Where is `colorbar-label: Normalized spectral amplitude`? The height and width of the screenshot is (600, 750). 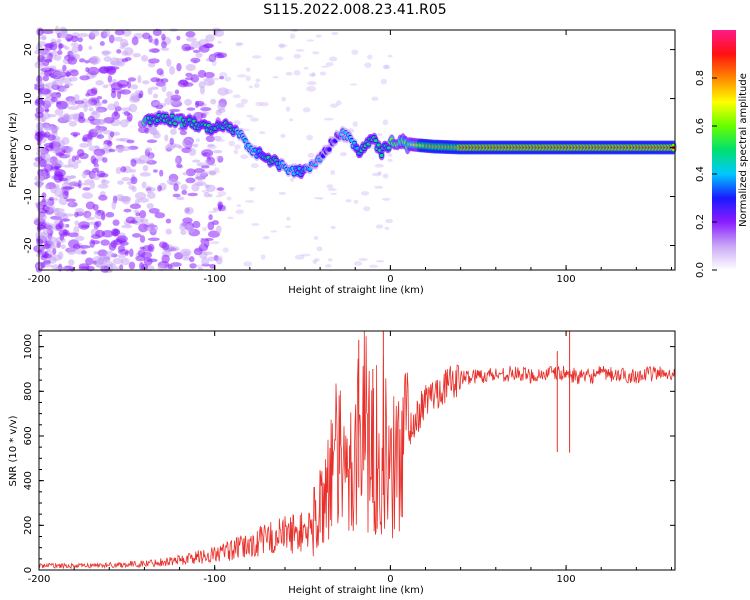 colorbar-label: Normalized spectral amplitude is located at coordinates (743, 150).